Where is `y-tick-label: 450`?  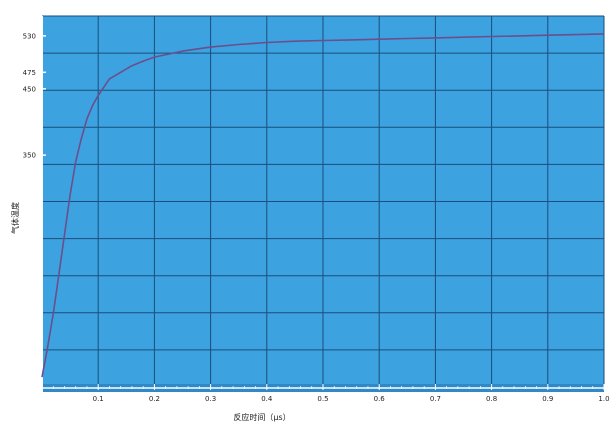 y-tick-label: 450 is located at coordinates (29, 89).